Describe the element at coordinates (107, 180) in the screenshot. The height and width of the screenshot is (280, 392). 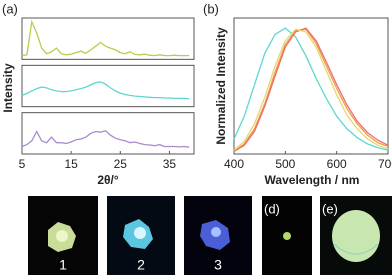
I see `x-axis-label: 2θ/°` at that location.